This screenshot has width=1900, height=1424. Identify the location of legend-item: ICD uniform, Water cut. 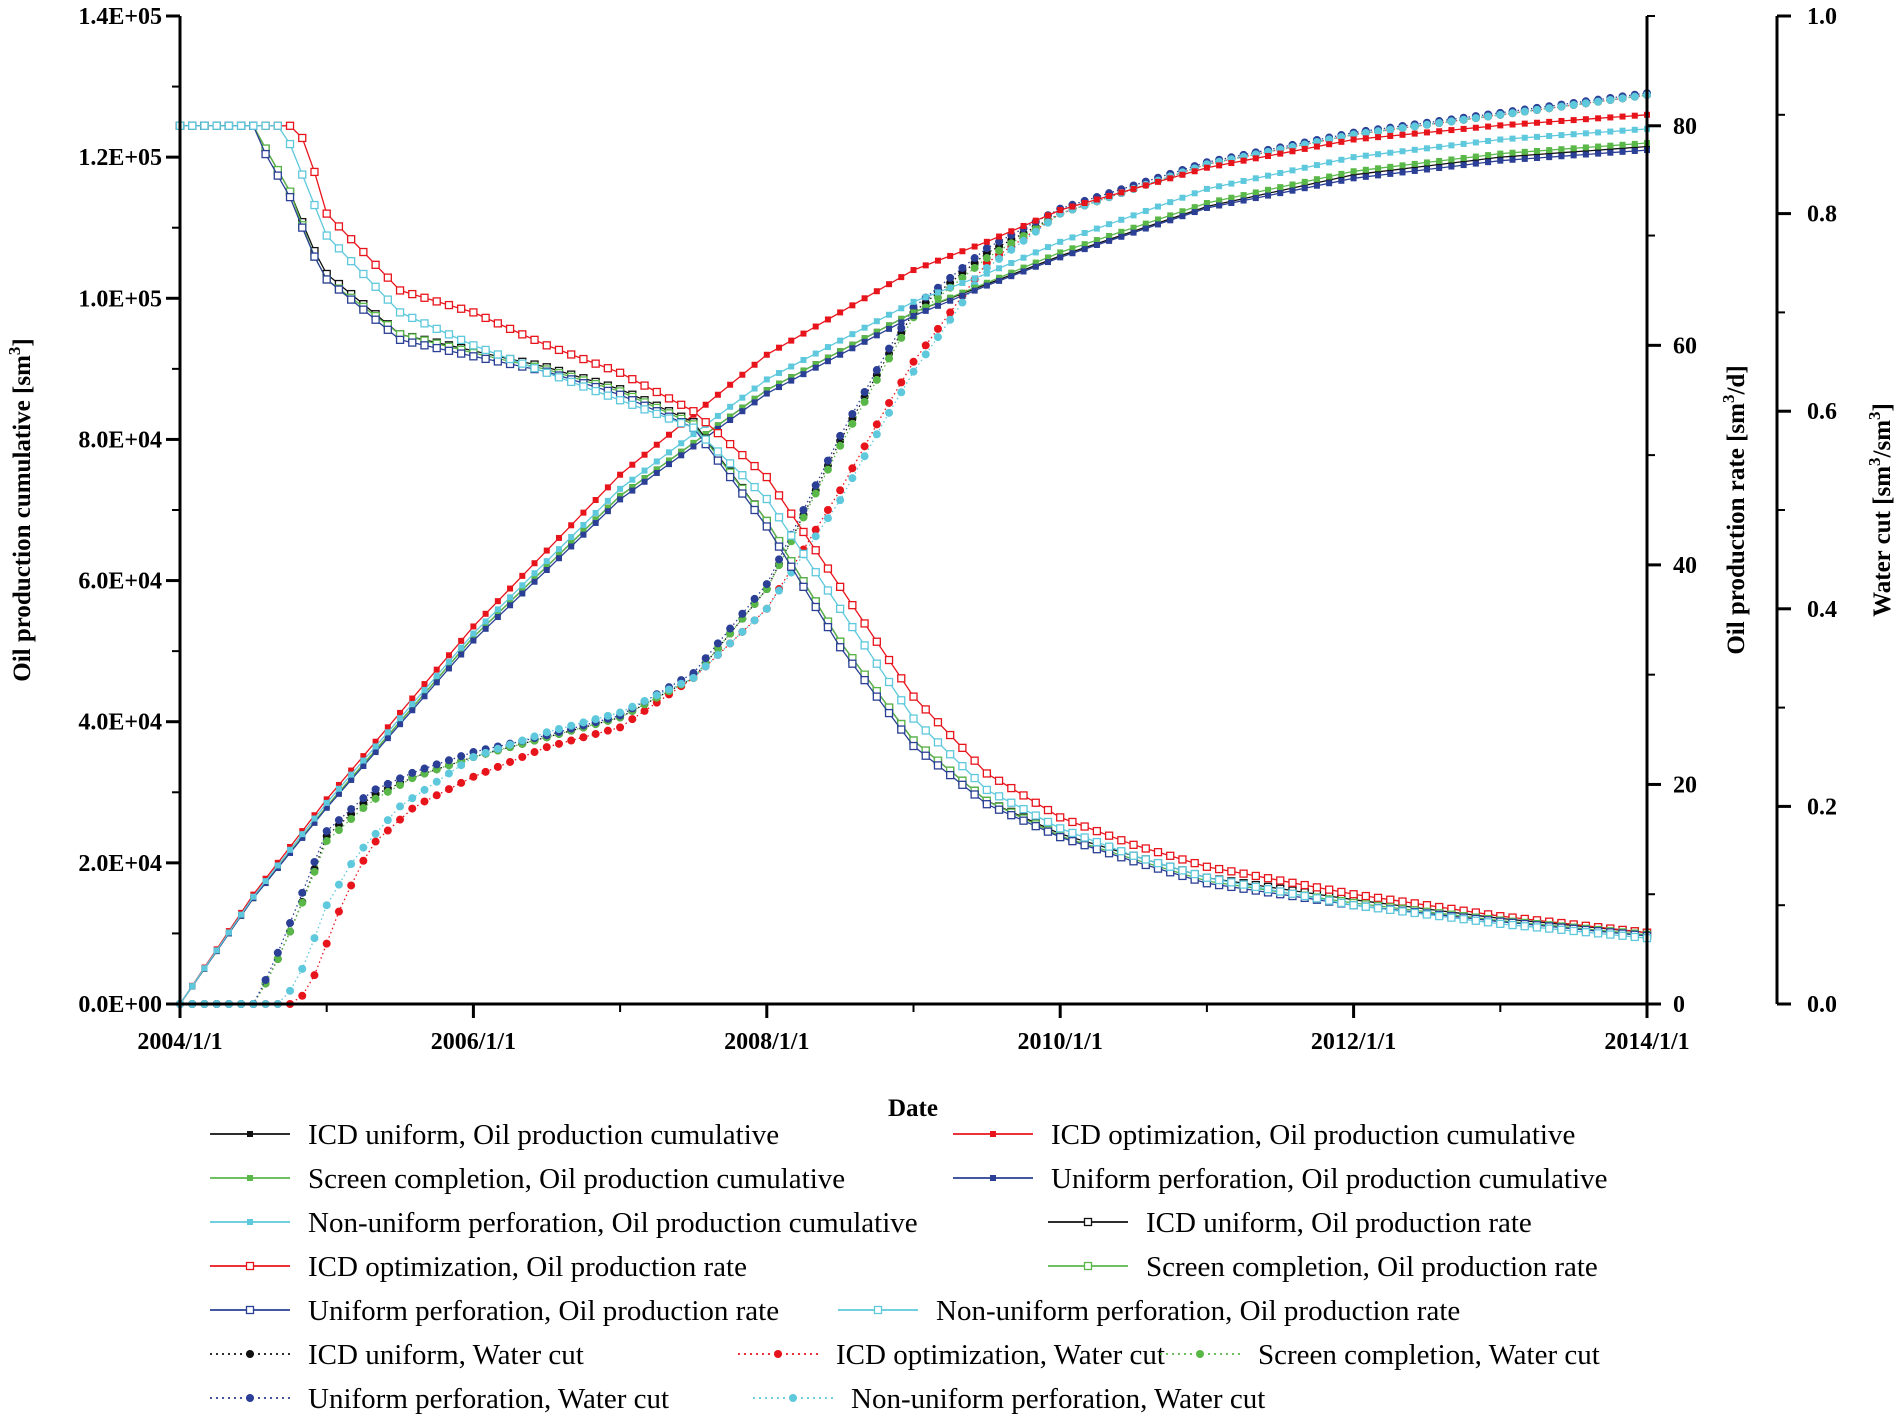
(397, 1355).